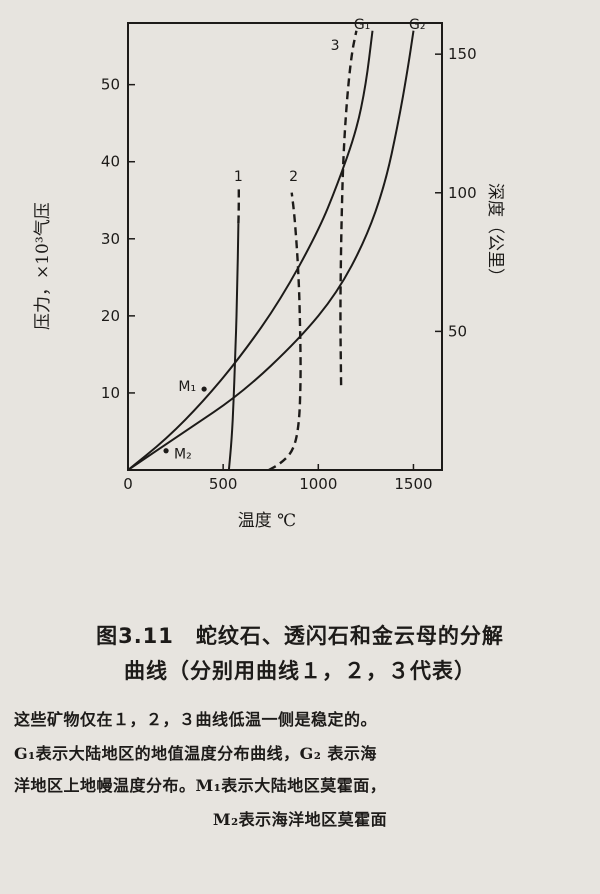 This screenshot has width=600, height=894. I want to click on y-axis-left: 10 20 30 40 50, so click(118, 239).